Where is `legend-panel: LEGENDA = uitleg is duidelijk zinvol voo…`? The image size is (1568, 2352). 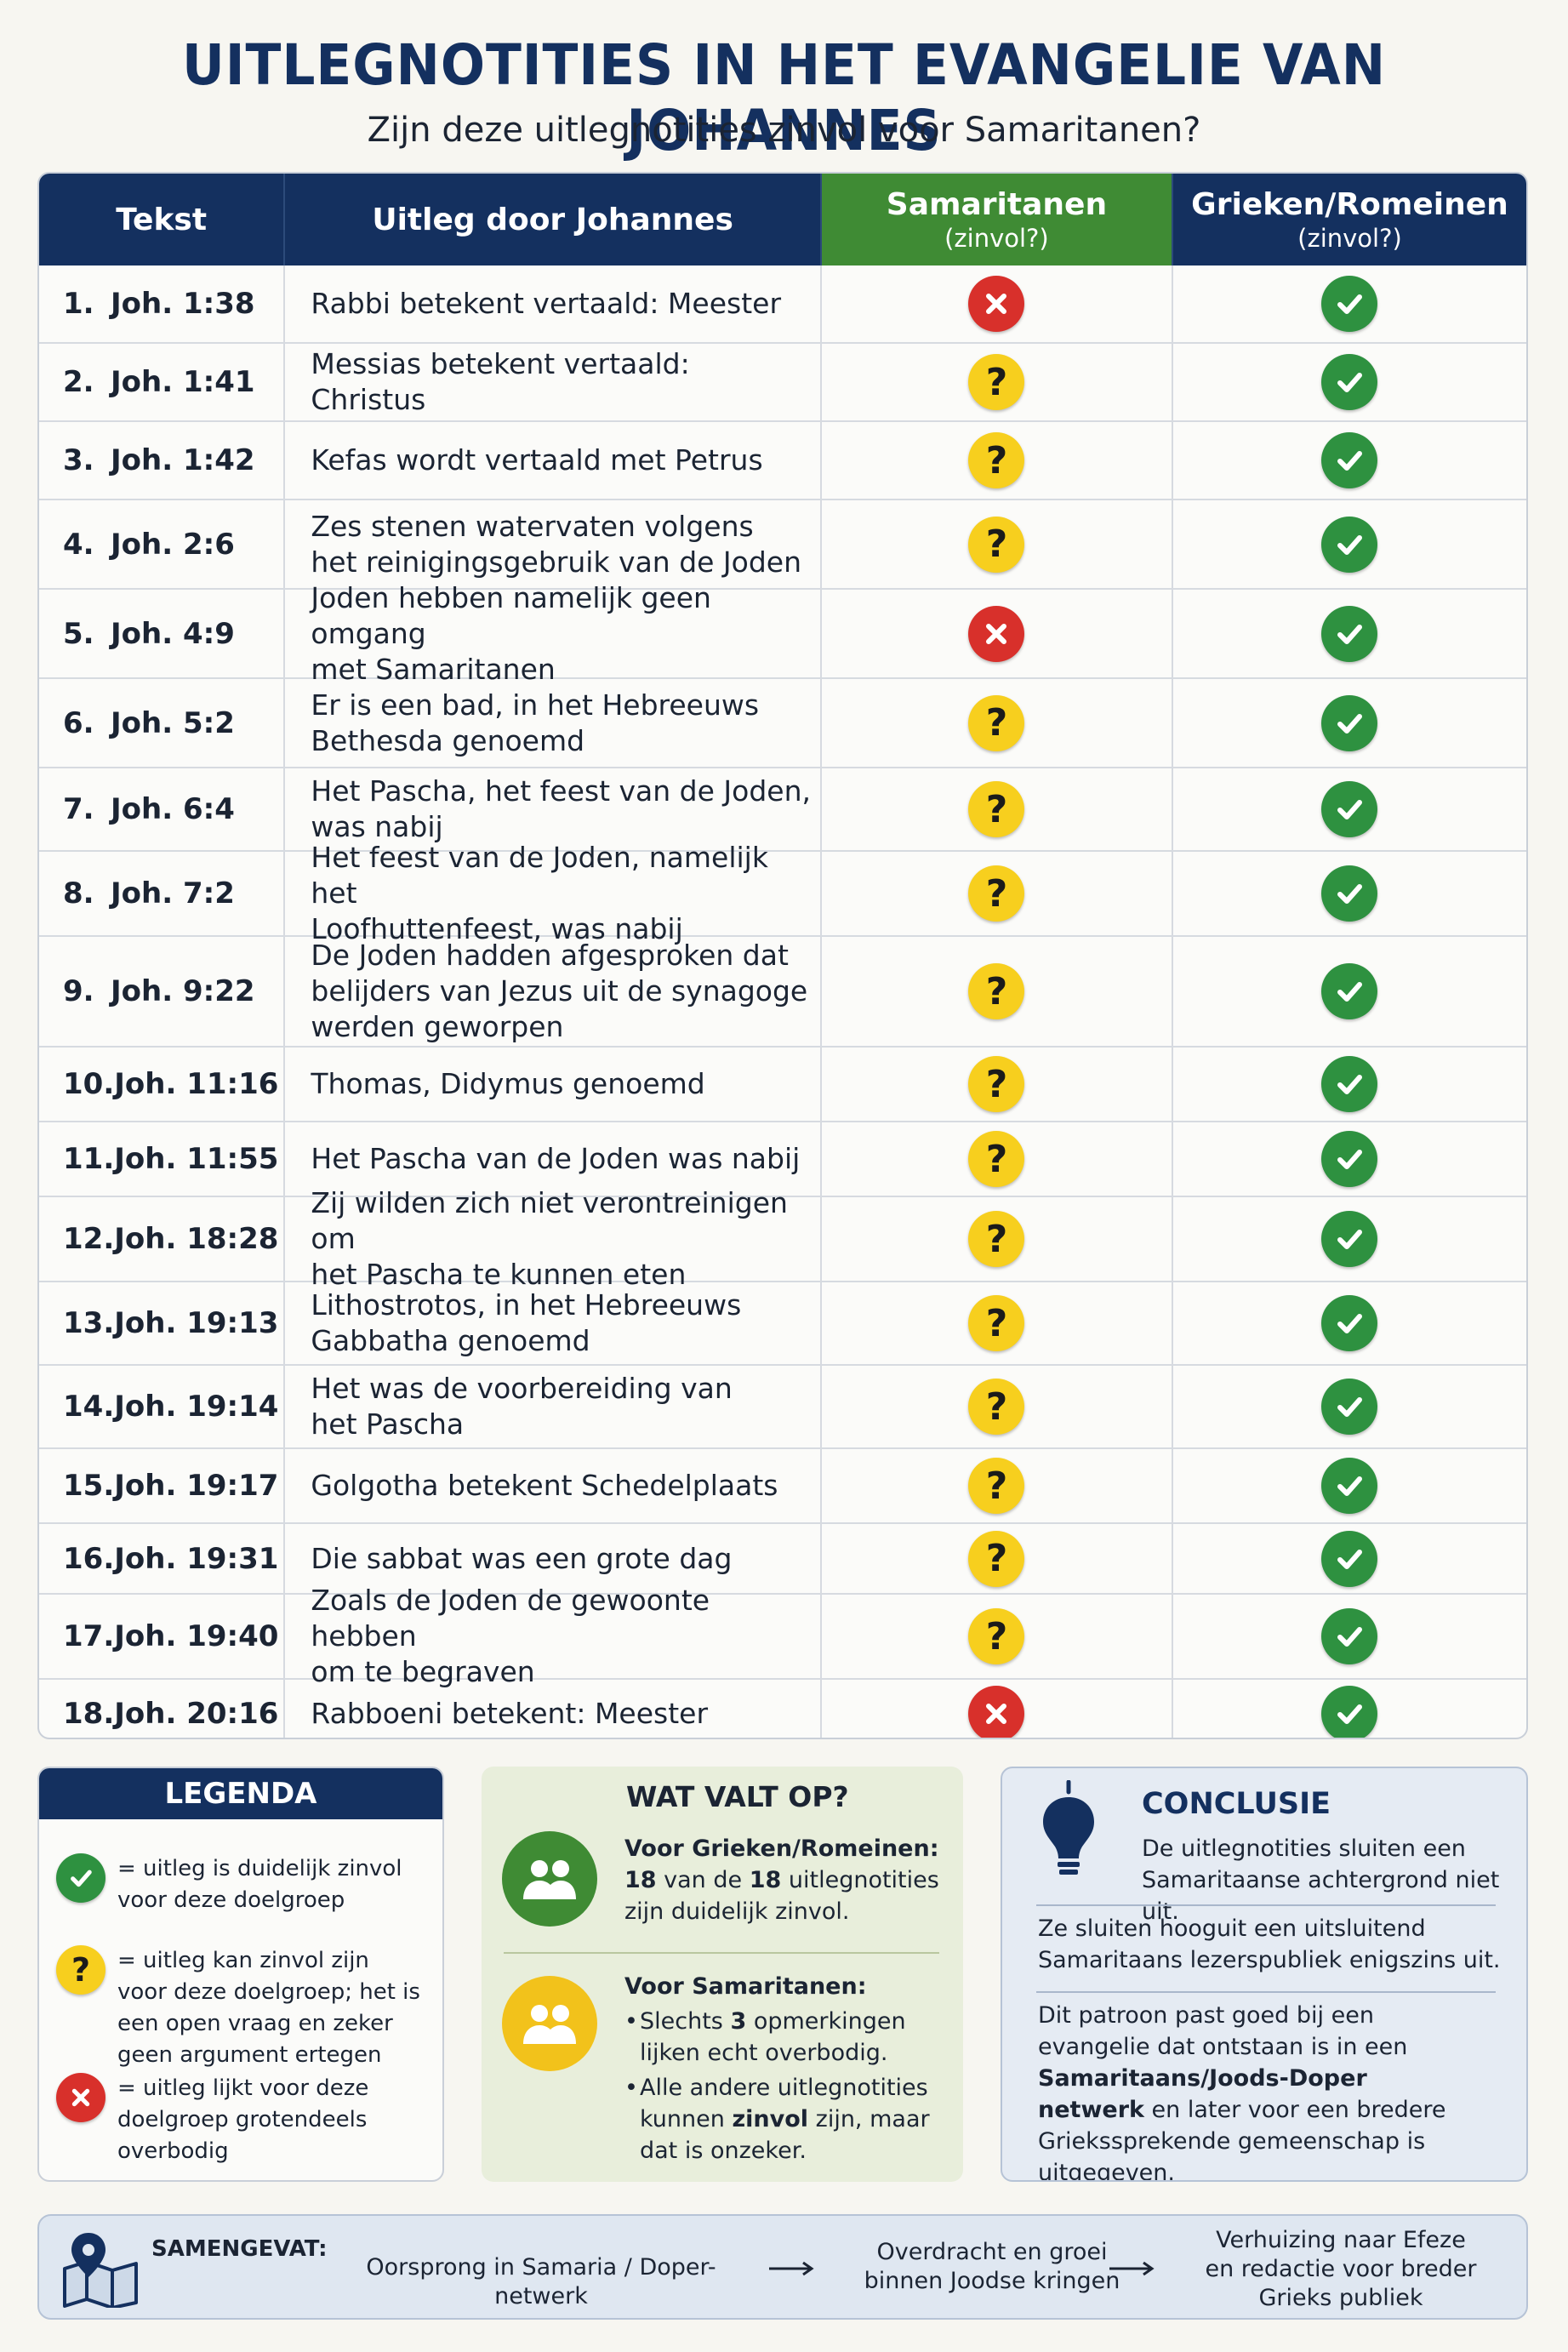 legend-panel: LEGENDA = uitleg is duidelijk zinvol voo… is located at coordinates (240, 1974).